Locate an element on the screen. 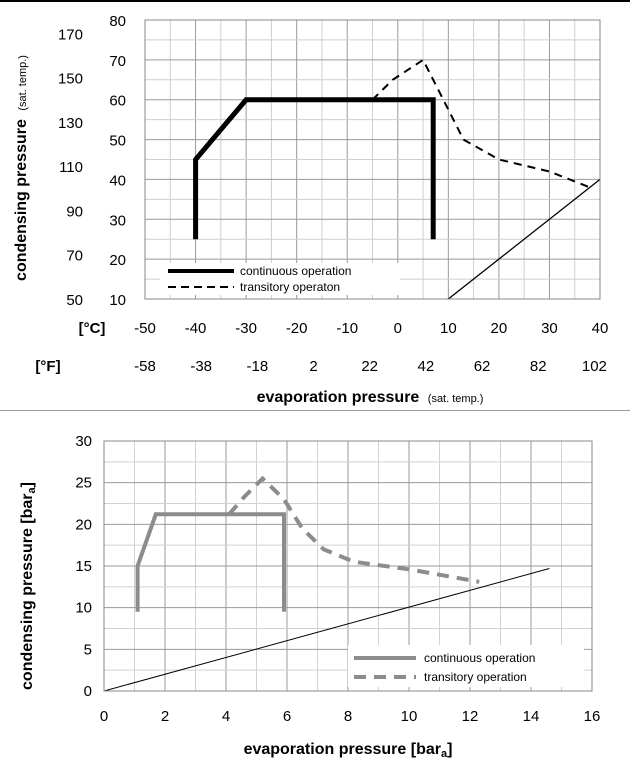 This screenshot has width=630, height=777. y-tick-label-c: 70 is located at coordinates (117, 61).